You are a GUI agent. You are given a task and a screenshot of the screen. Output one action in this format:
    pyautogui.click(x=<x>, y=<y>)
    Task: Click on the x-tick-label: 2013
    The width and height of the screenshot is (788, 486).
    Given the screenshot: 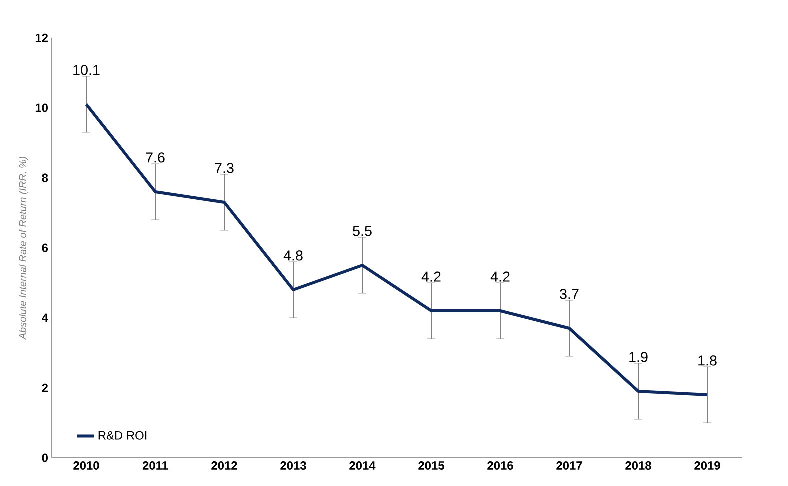 What is the action you would take?
    pyautogui.click(x=293, y=466)
    